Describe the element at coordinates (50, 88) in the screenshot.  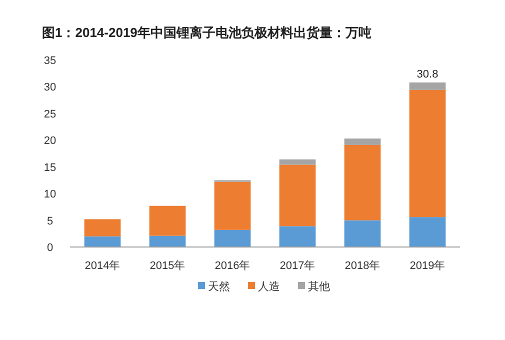
I see `y-tick-label: 30` at that location.